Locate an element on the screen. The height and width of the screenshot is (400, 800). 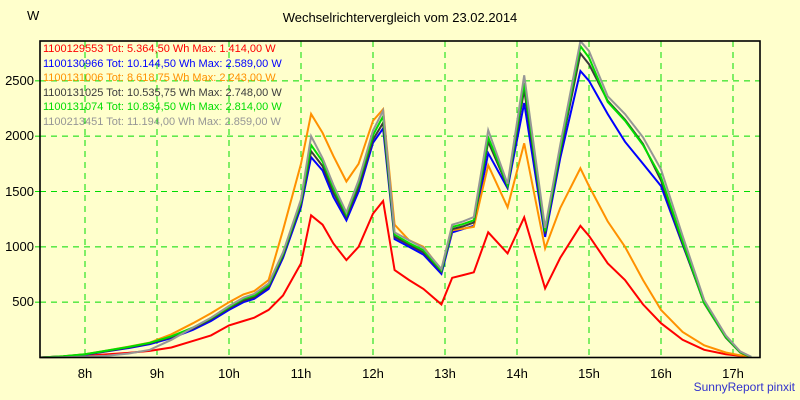
x-axis-tick-label: 17h is located at coordinates (733, 373).